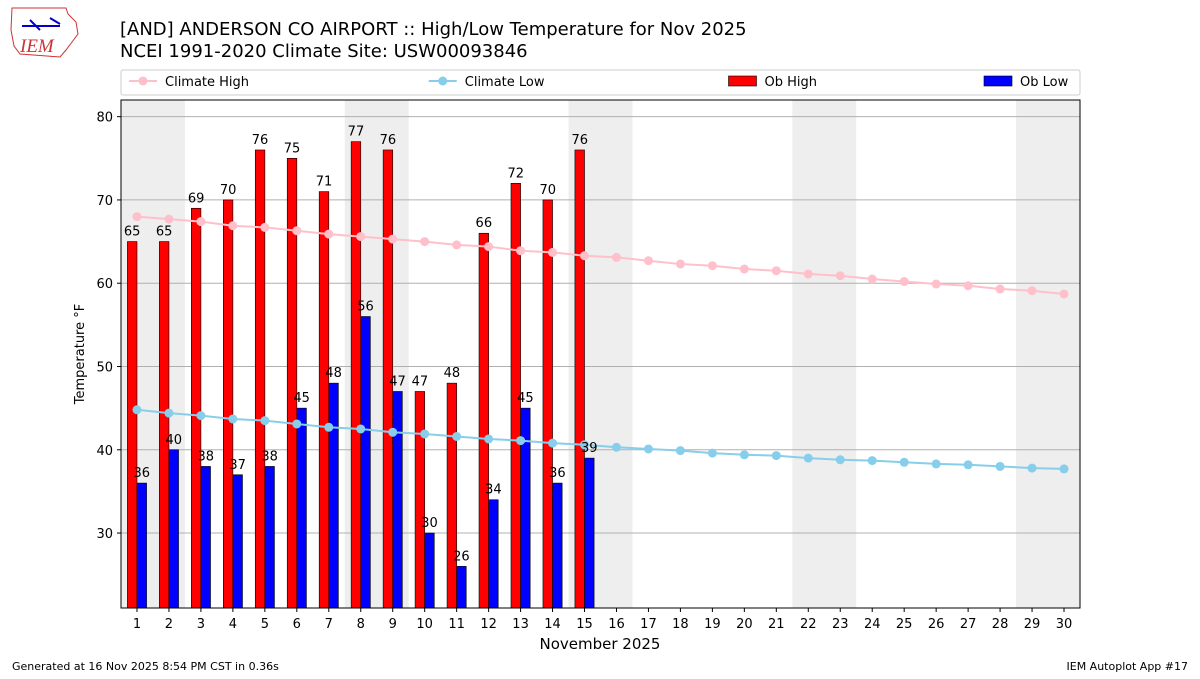 This screenshot has width=1200, height=679. I want to click on x-tick-label: 18, so click(680, 624).